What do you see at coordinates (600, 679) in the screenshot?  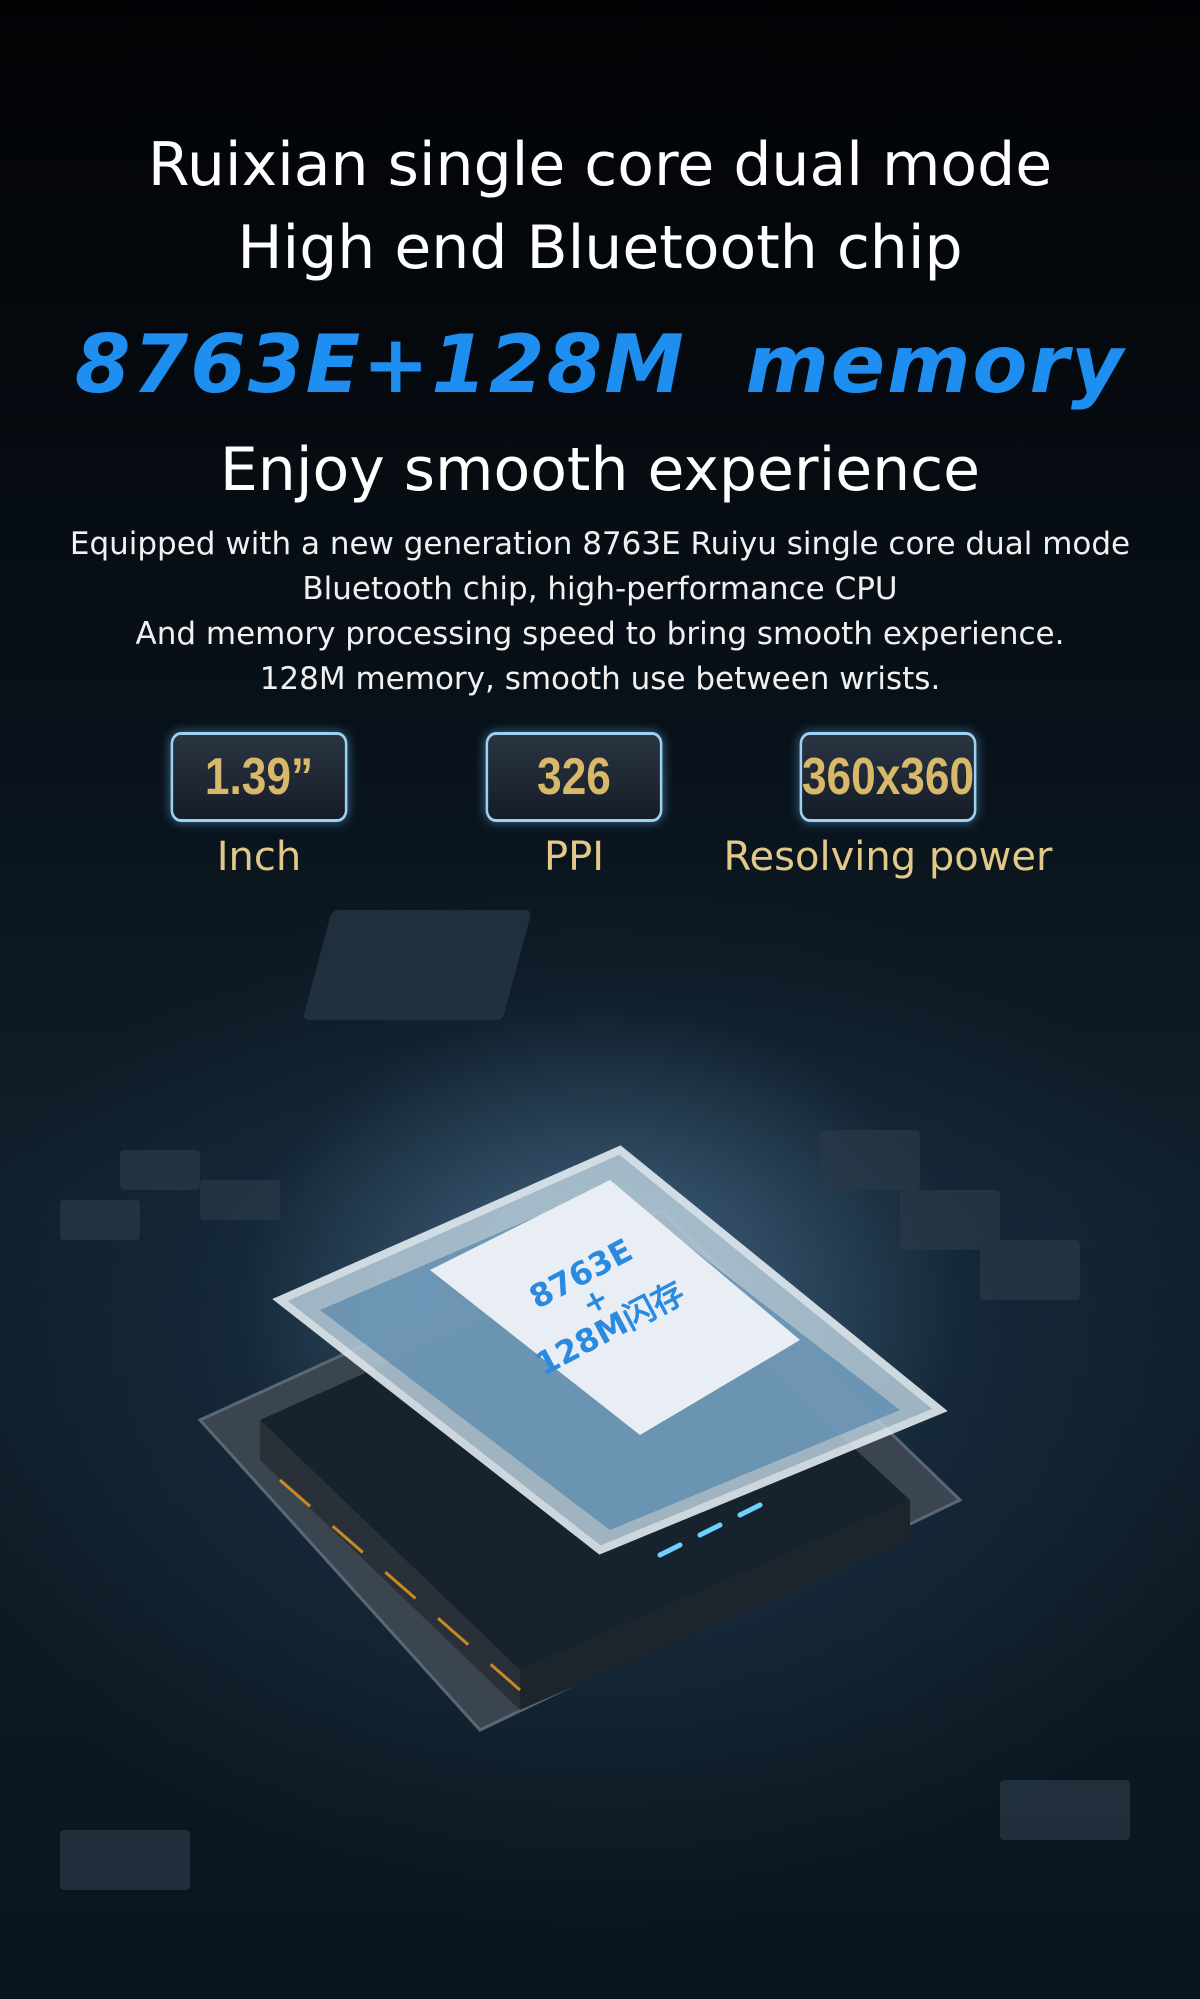 I see `description-line: 128M memory, smooth use between wrists.` at bounding box center [600, 679].